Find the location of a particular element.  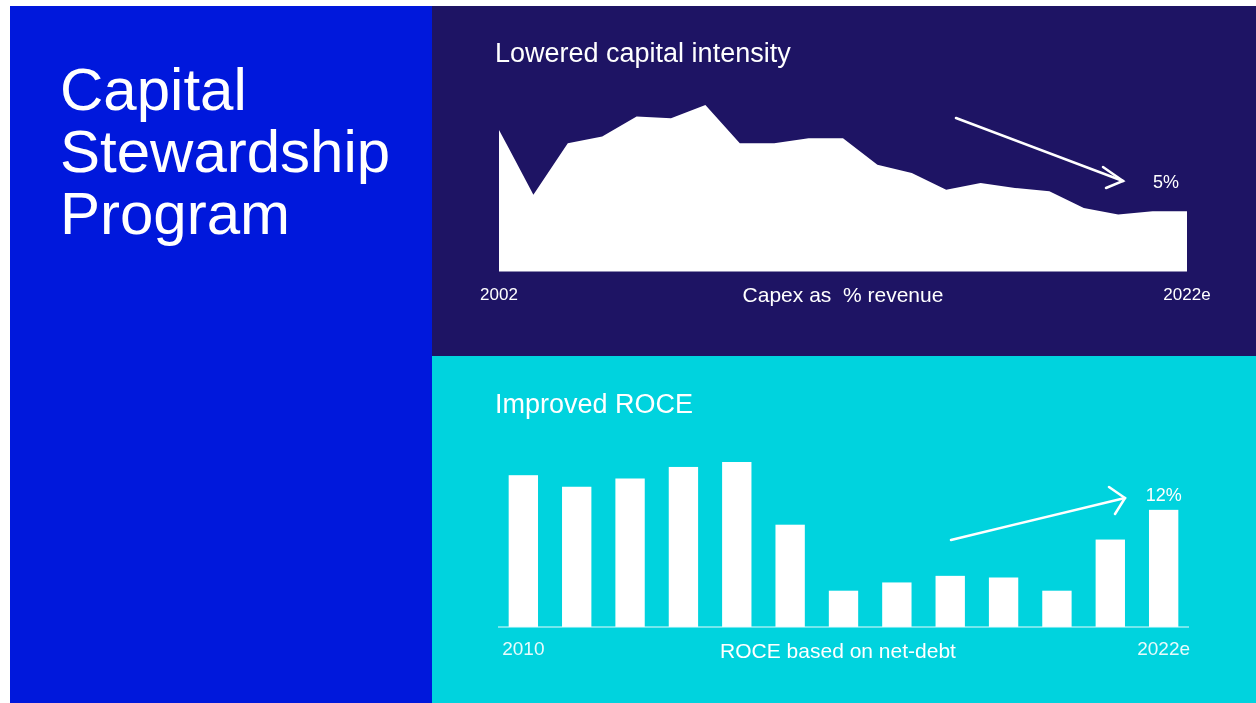

x-axis-title: ROCE based on net-debt is located at coordinates (838, 650).